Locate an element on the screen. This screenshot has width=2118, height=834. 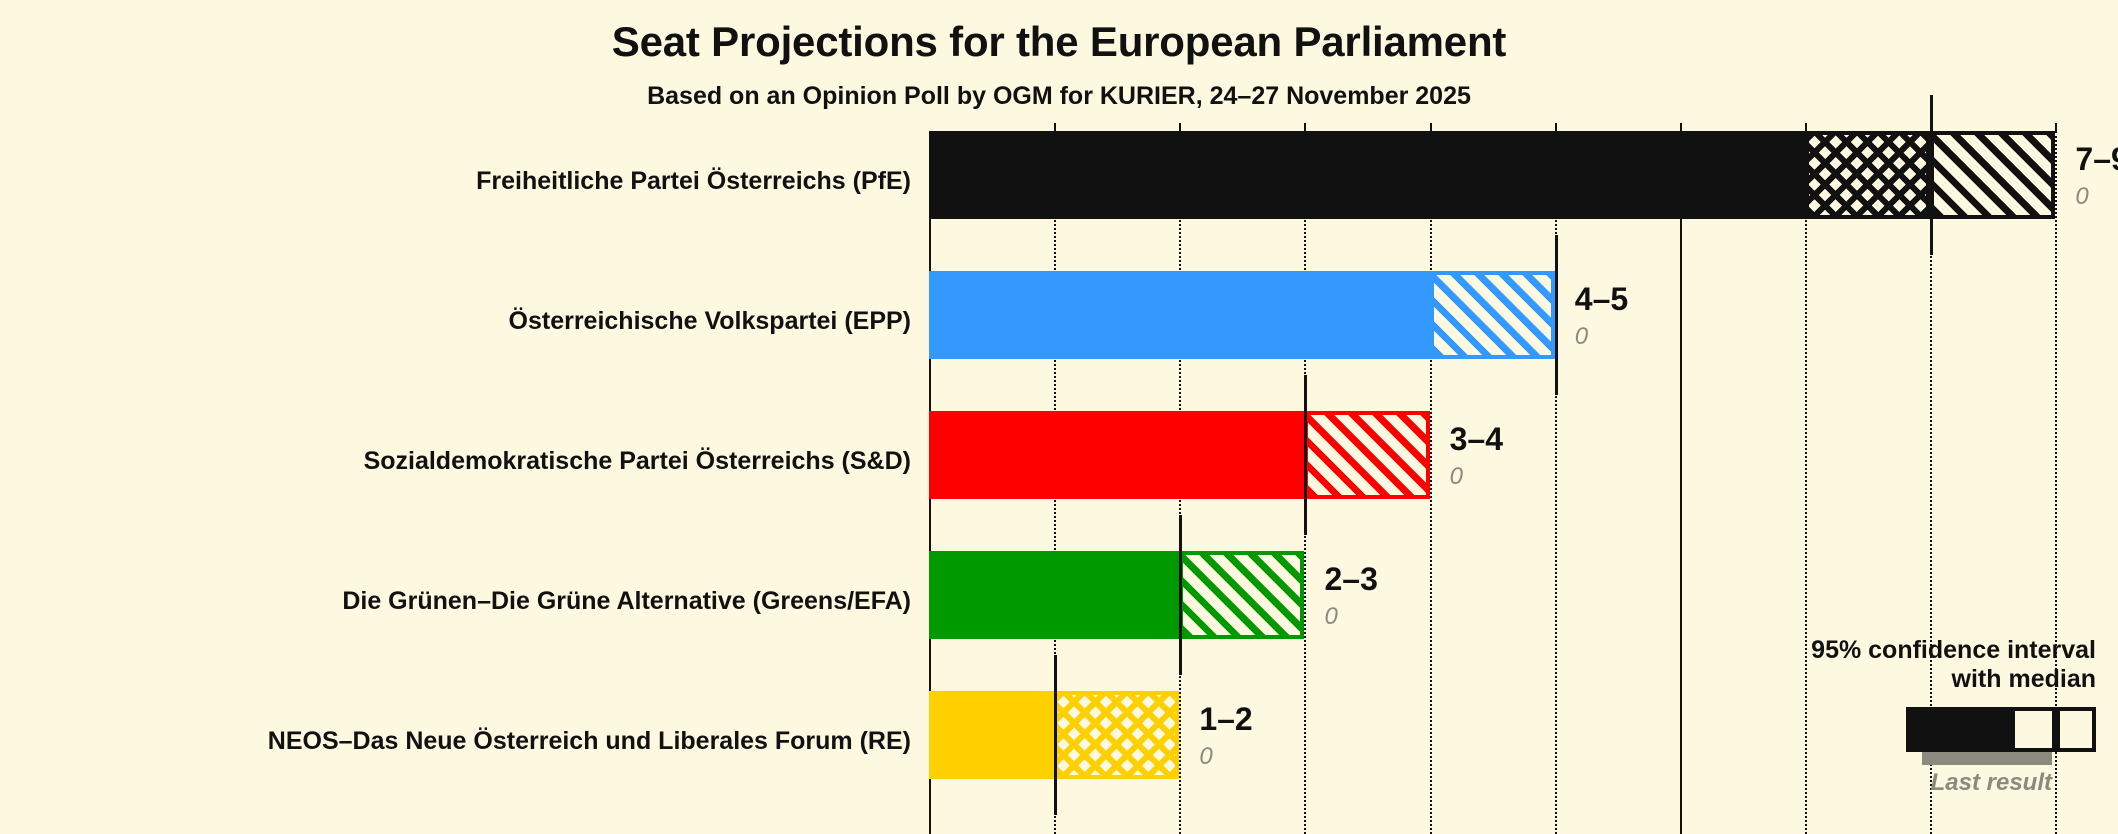
seat-range-label: 2–3 is located at coordinates (1351, 579).